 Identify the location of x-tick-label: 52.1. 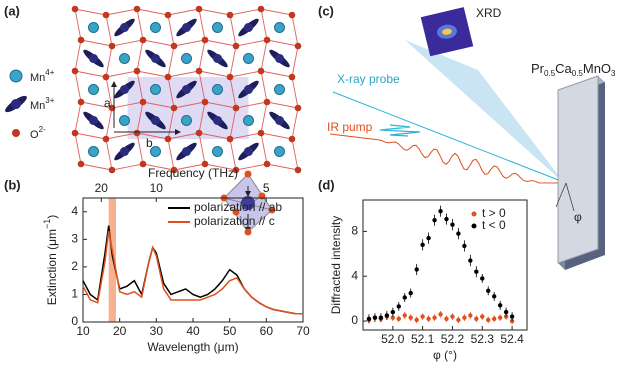
(423, 339).